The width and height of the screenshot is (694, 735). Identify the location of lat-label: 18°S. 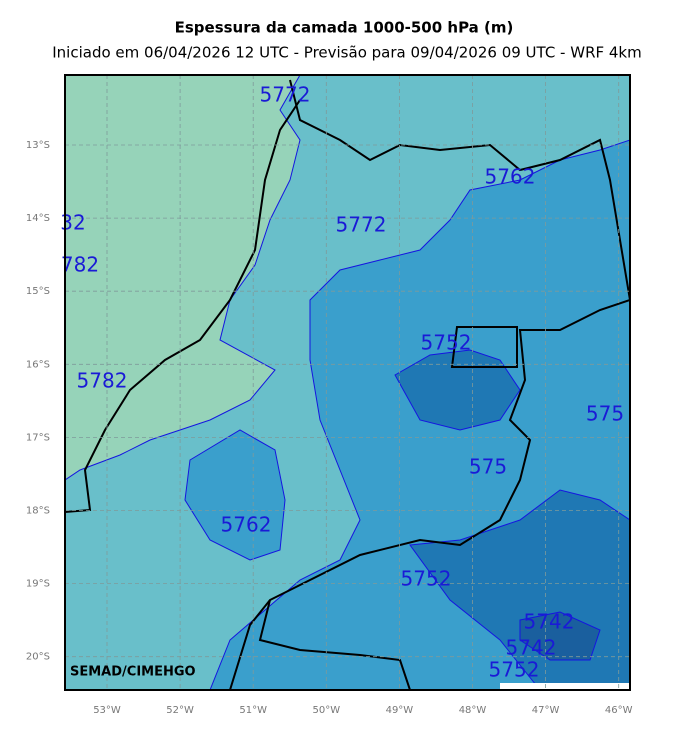
(38, 511).